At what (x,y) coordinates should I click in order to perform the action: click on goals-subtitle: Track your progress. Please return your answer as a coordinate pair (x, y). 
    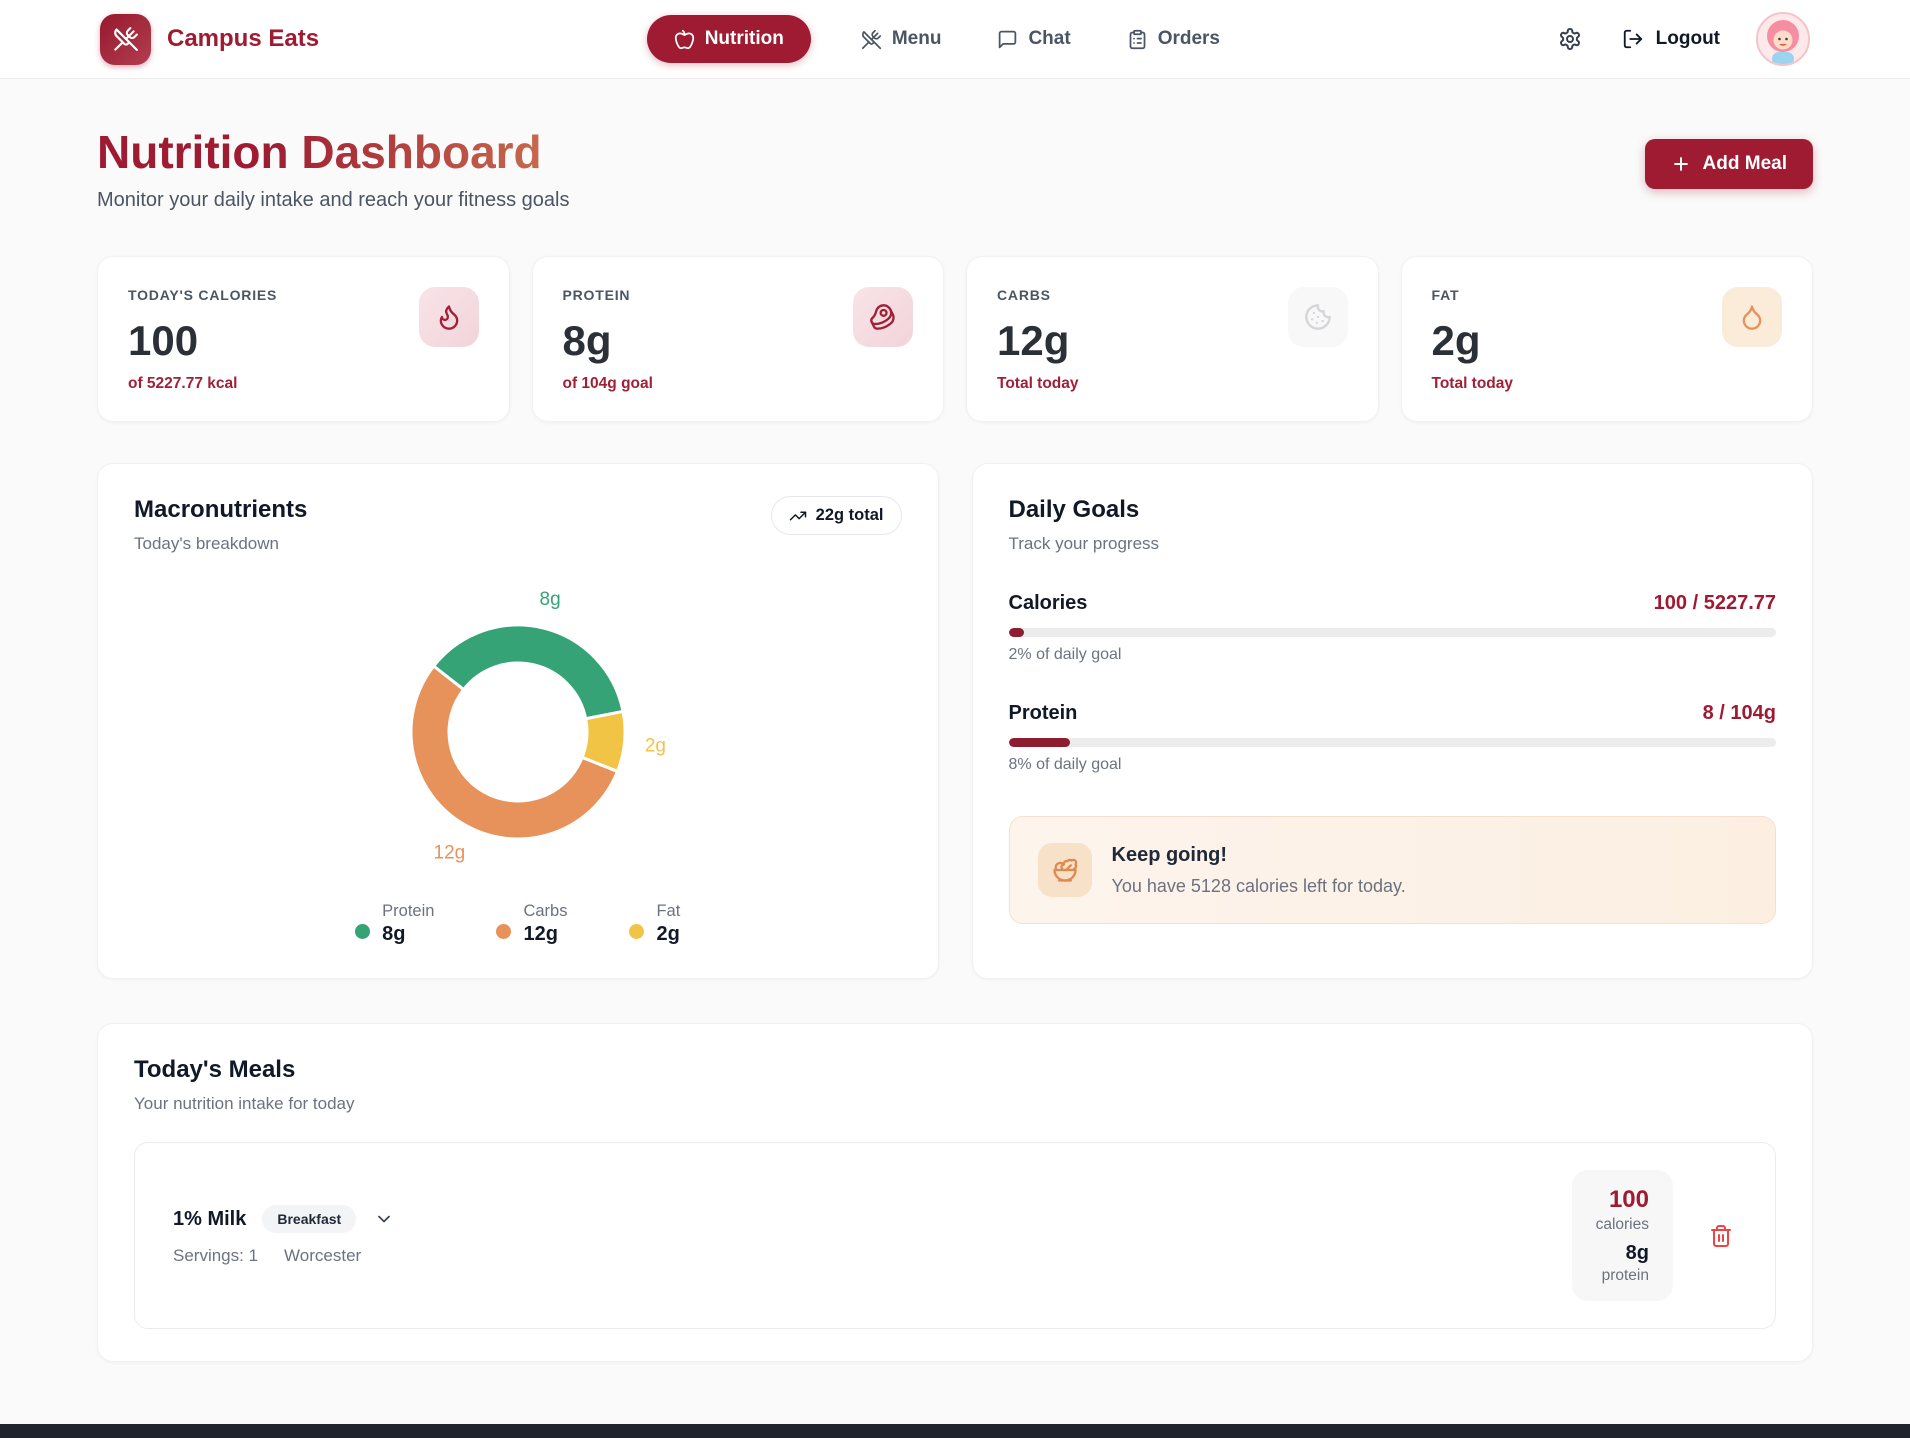
    Looking at the image, I should click on (1084, 543).